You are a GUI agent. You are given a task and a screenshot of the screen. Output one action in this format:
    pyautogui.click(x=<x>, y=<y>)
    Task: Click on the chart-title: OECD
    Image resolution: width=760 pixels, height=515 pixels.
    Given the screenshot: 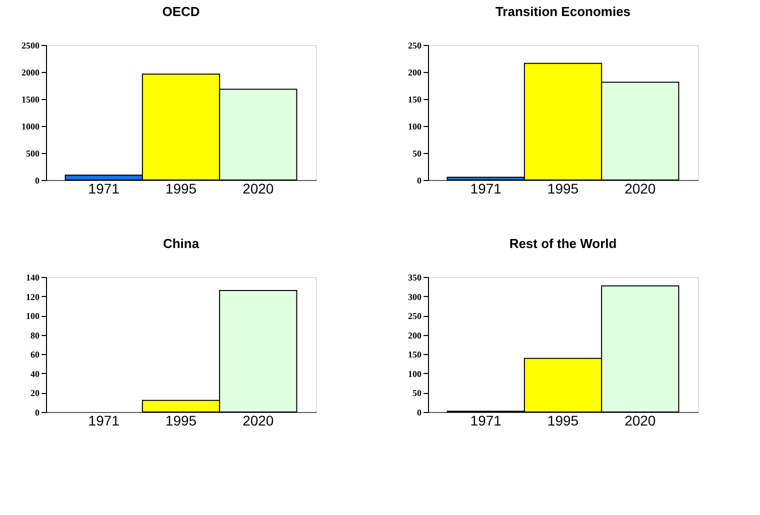 What is the action you would take?
    pyautogui.click(x=181, y=11)
    